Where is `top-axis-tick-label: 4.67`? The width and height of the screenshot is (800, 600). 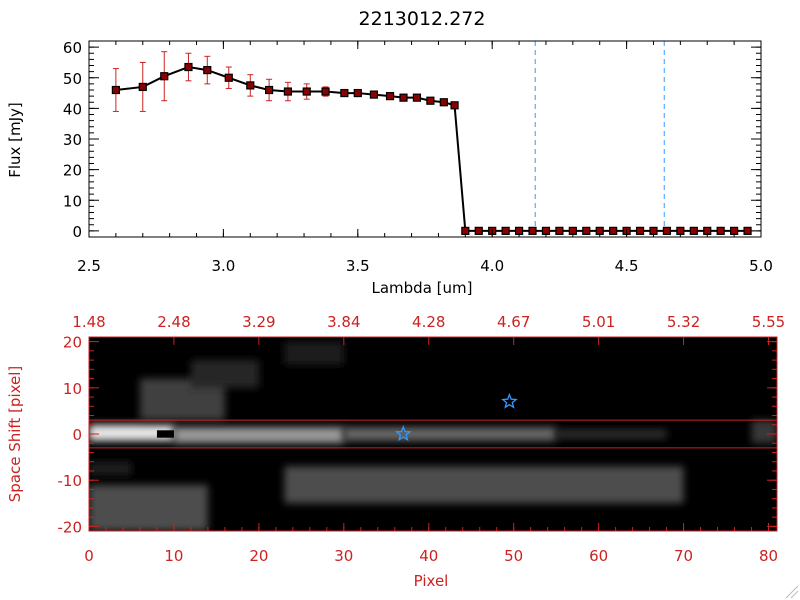 top-axis-tick-label: 4.67 is located at coordinates (513, 322).